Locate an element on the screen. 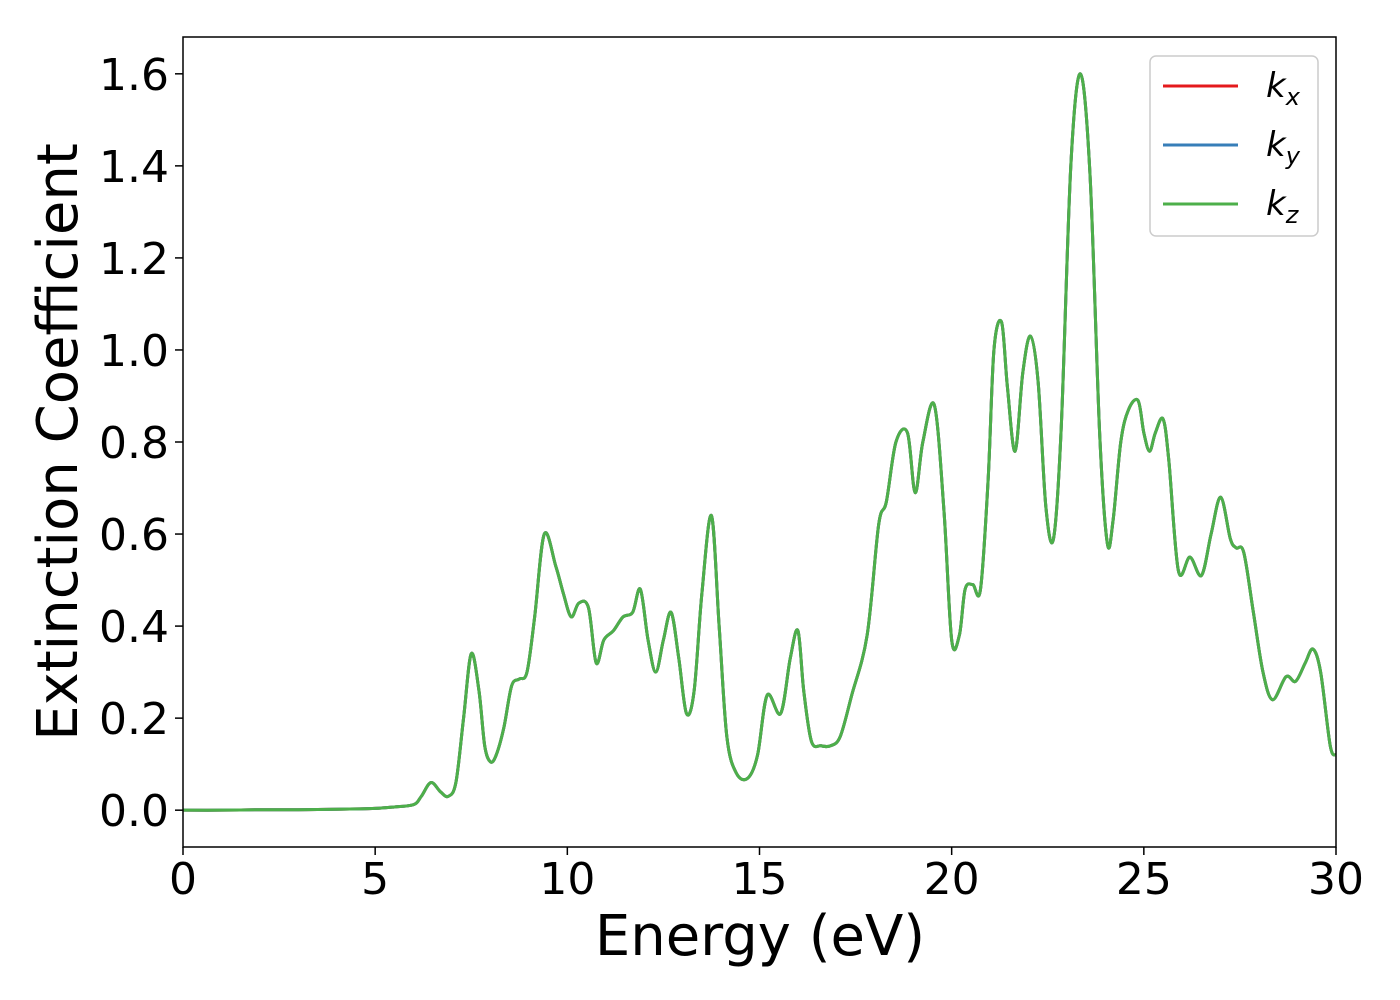 The width and height of the screenshot is (1400, 1000). x-tick-label: 15 is located at coordinates (760, 879).